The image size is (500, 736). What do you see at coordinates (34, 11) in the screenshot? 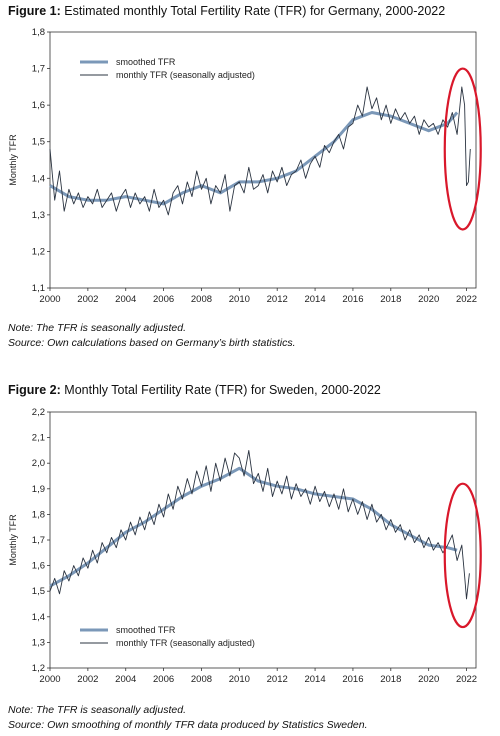
I see `figure-1-label: Figure 1:` at bounding box center [34, 11].